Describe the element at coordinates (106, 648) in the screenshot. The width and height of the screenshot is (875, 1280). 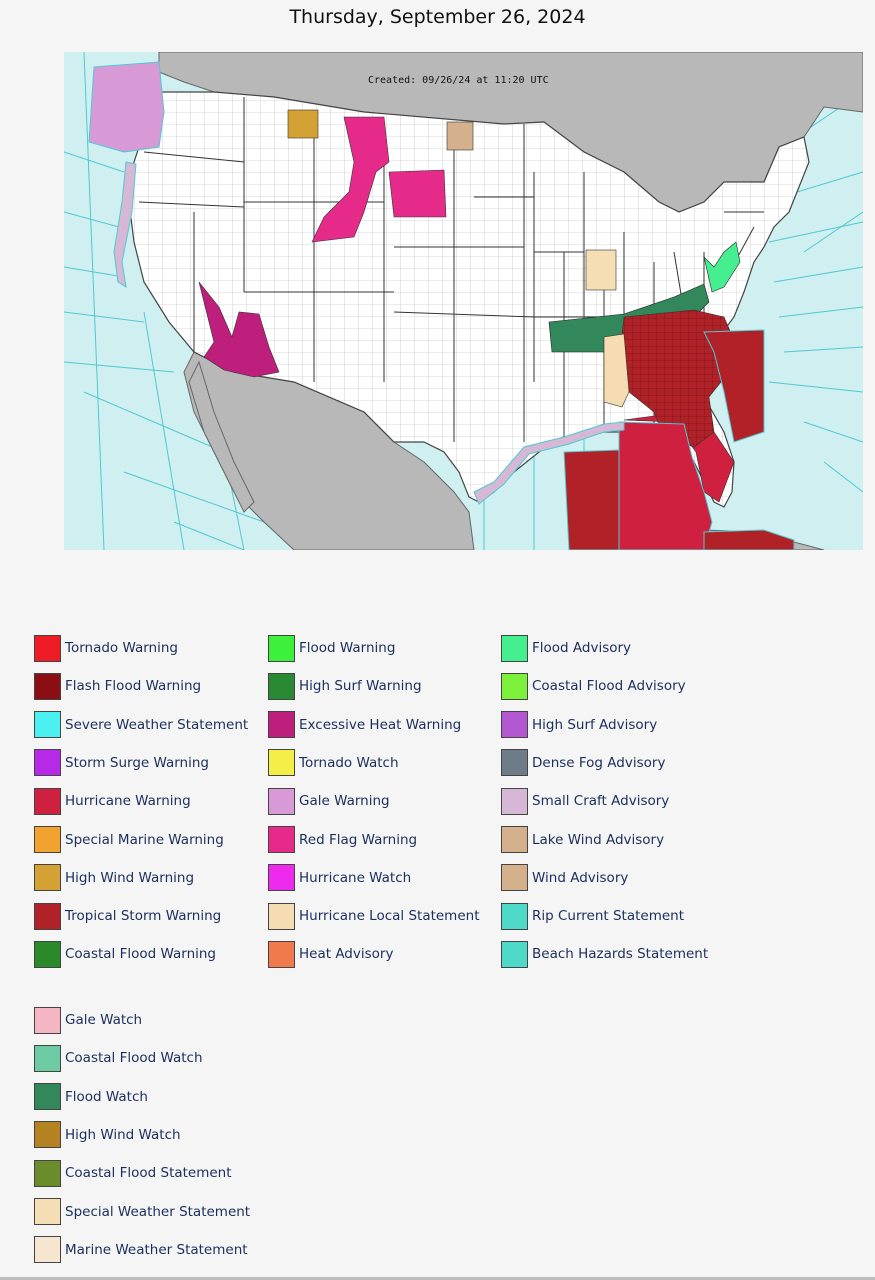
I see `legend-item-tornado-warning: Tornado Warning` at that location.